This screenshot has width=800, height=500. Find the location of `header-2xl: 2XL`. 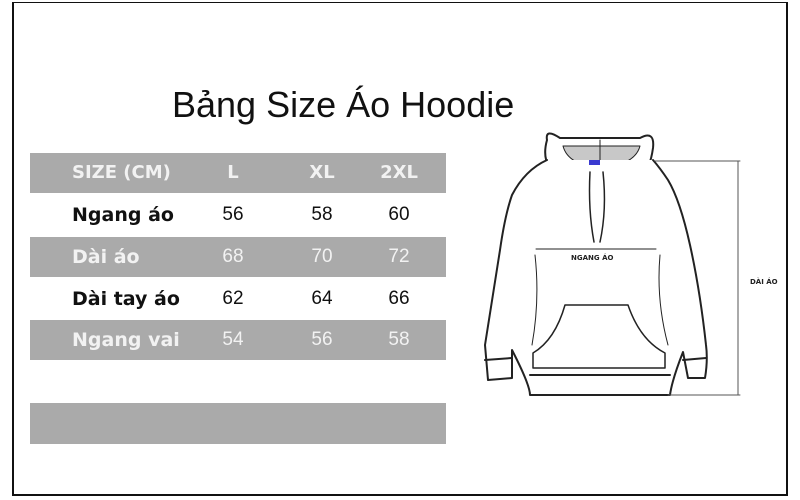

header-2xl: 2XL is located at coordinates (399, 172).